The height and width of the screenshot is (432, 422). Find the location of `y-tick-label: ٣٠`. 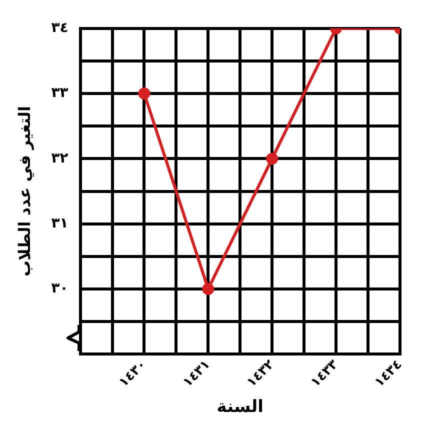

y-tick-label: ٣٠ is located at coordinates (59, 288).